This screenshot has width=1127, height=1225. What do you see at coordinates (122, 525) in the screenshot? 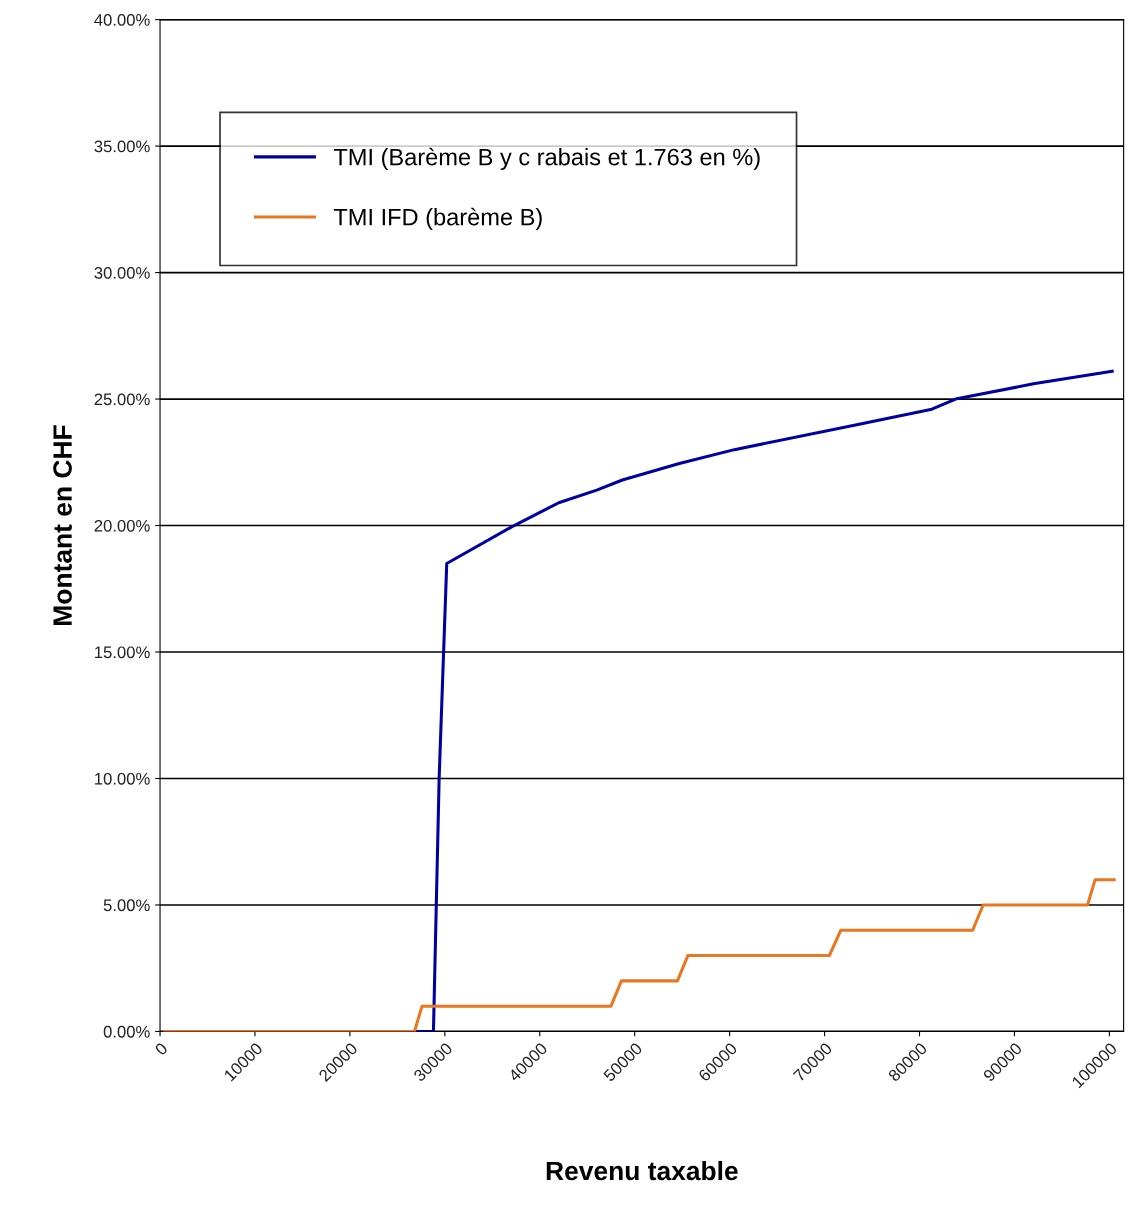
I see `y-tick-label: 20.00%` at bounding box center [122, 525].